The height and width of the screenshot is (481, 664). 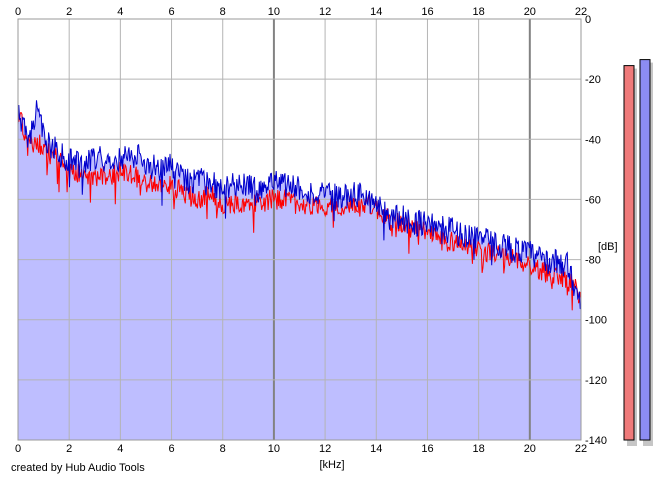 I want to click on credit-text: created by Hub Audio Tools, so click(x=78, y=468).